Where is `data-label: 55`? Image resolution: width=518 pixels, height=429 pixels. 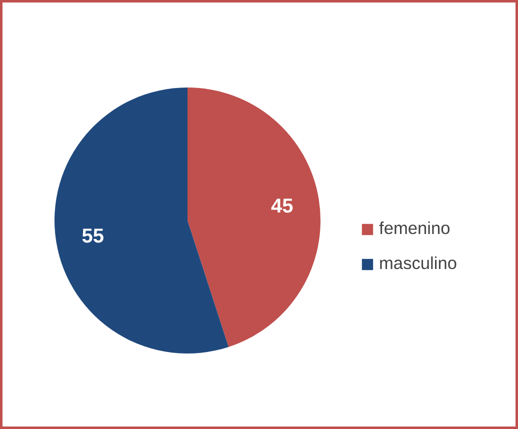
data-label: 55 is located at coordinates (93, 236).